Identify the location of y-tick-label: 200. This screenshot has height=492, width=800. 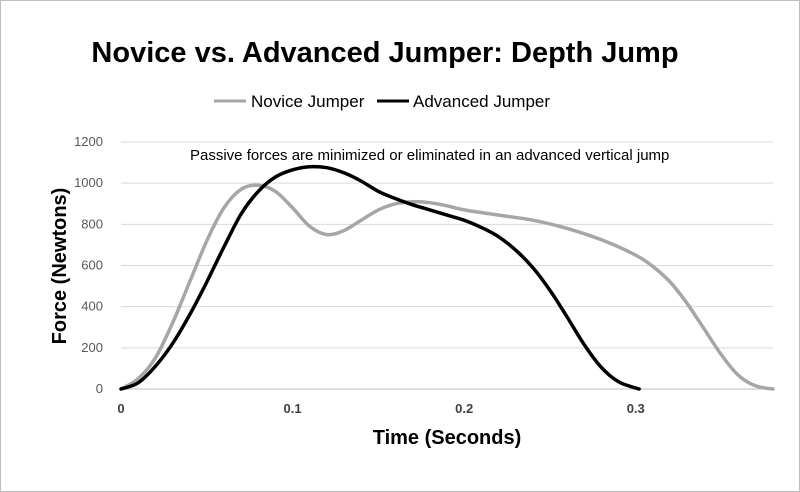
(92, 347).